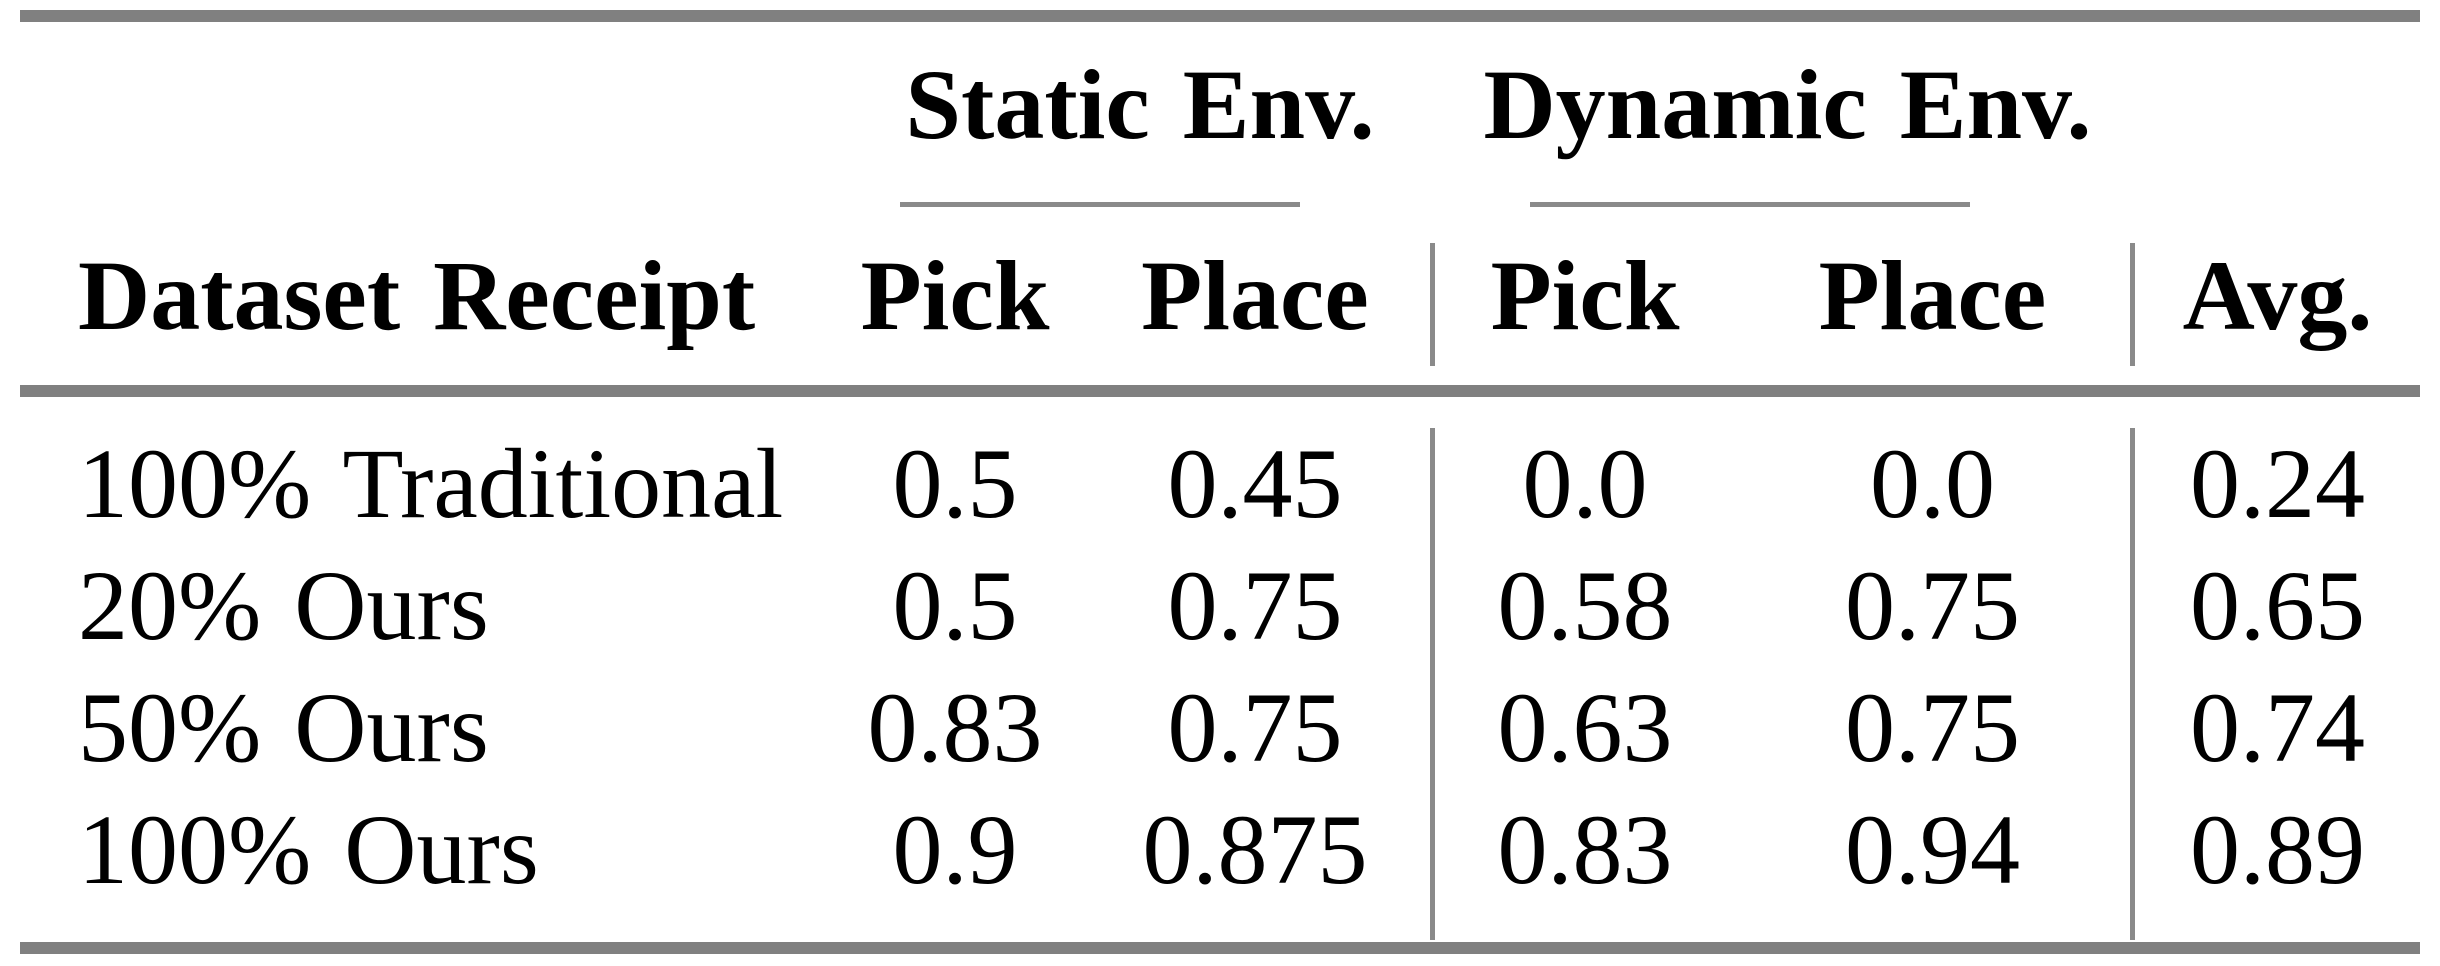 Image resolution: width=2440 pixels, height=966 pixels. I want to click on cell-static-pick: 0.83, so click(955, 727).